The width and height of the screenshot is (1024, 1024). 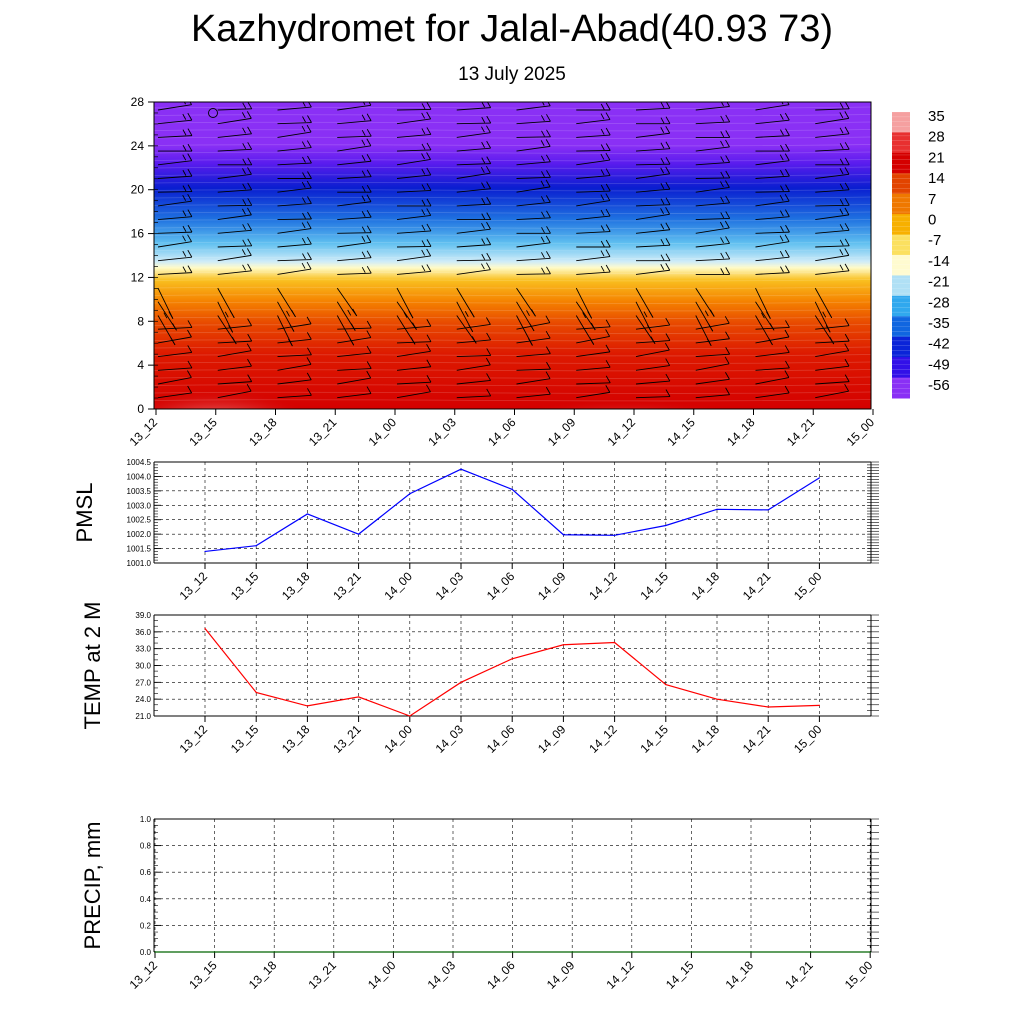 What do you see at coordinates (143, 699) in the screenshot?
I see `y-tick-label: 24.0` at bounding box center [143, 699].